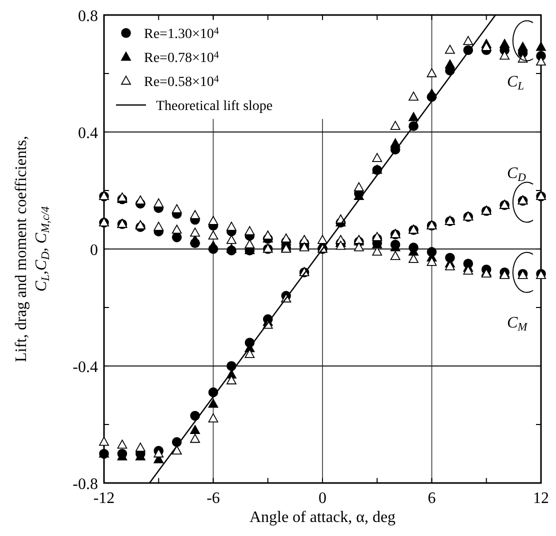 The width and height of the screenshot is (556, 536). What do you see at coordinates (88, 133) in the screenshot?
I see `y-tick-label: 0.4` at bounding box center [88, 133].